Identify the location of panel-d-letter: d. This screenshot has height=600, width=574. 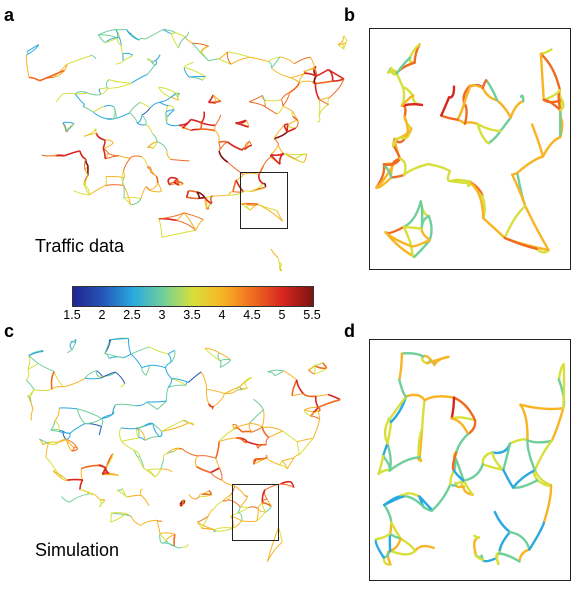
(349, 331).